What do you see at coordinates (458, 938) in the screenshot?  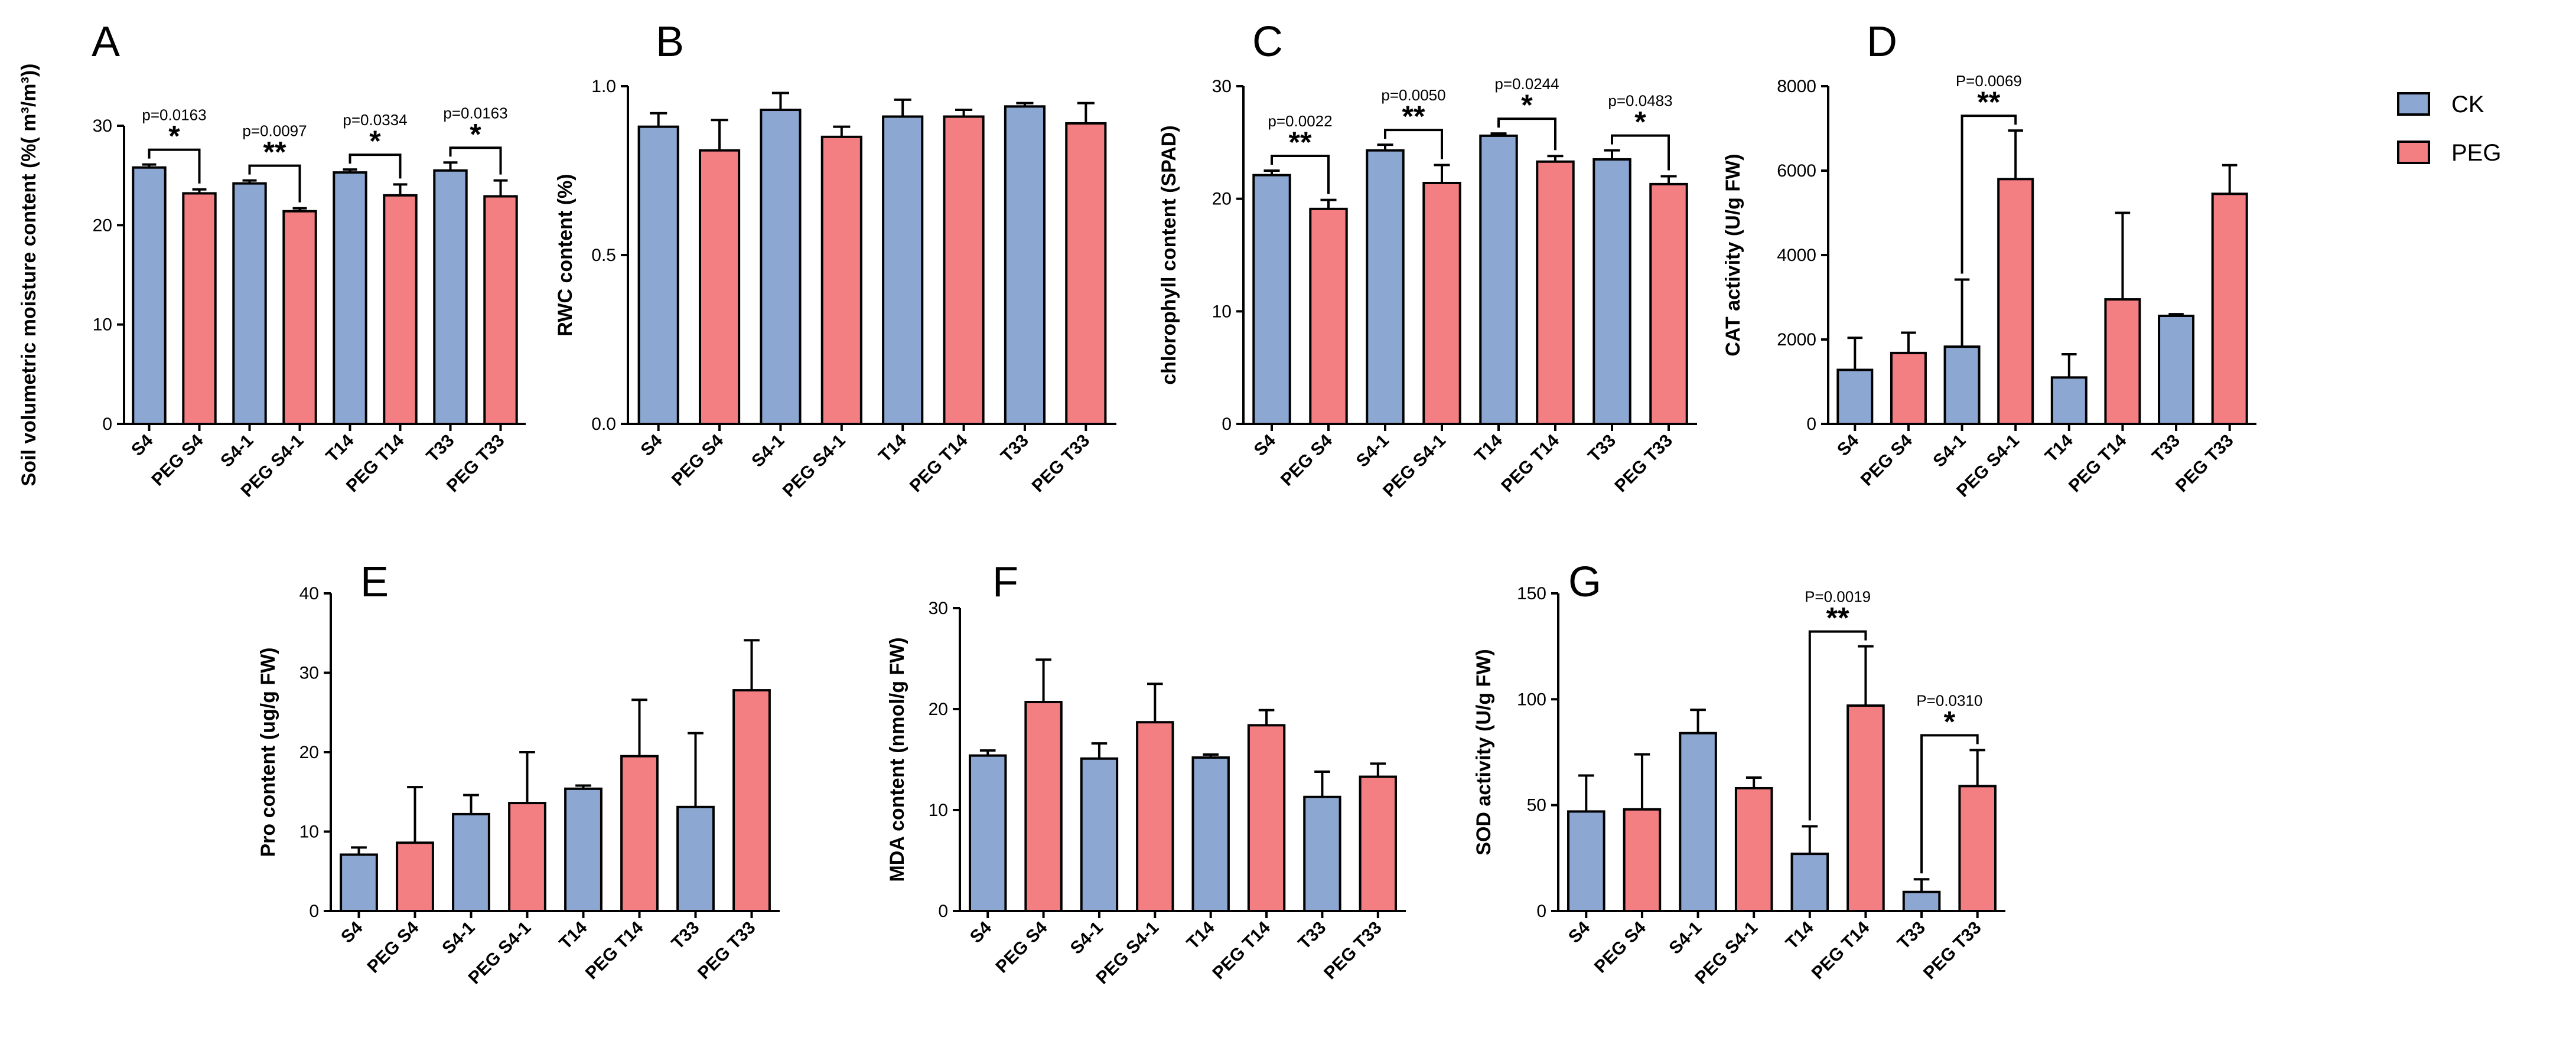 I see `x-tick-label: S4-1` at bounding box center [458, 938].